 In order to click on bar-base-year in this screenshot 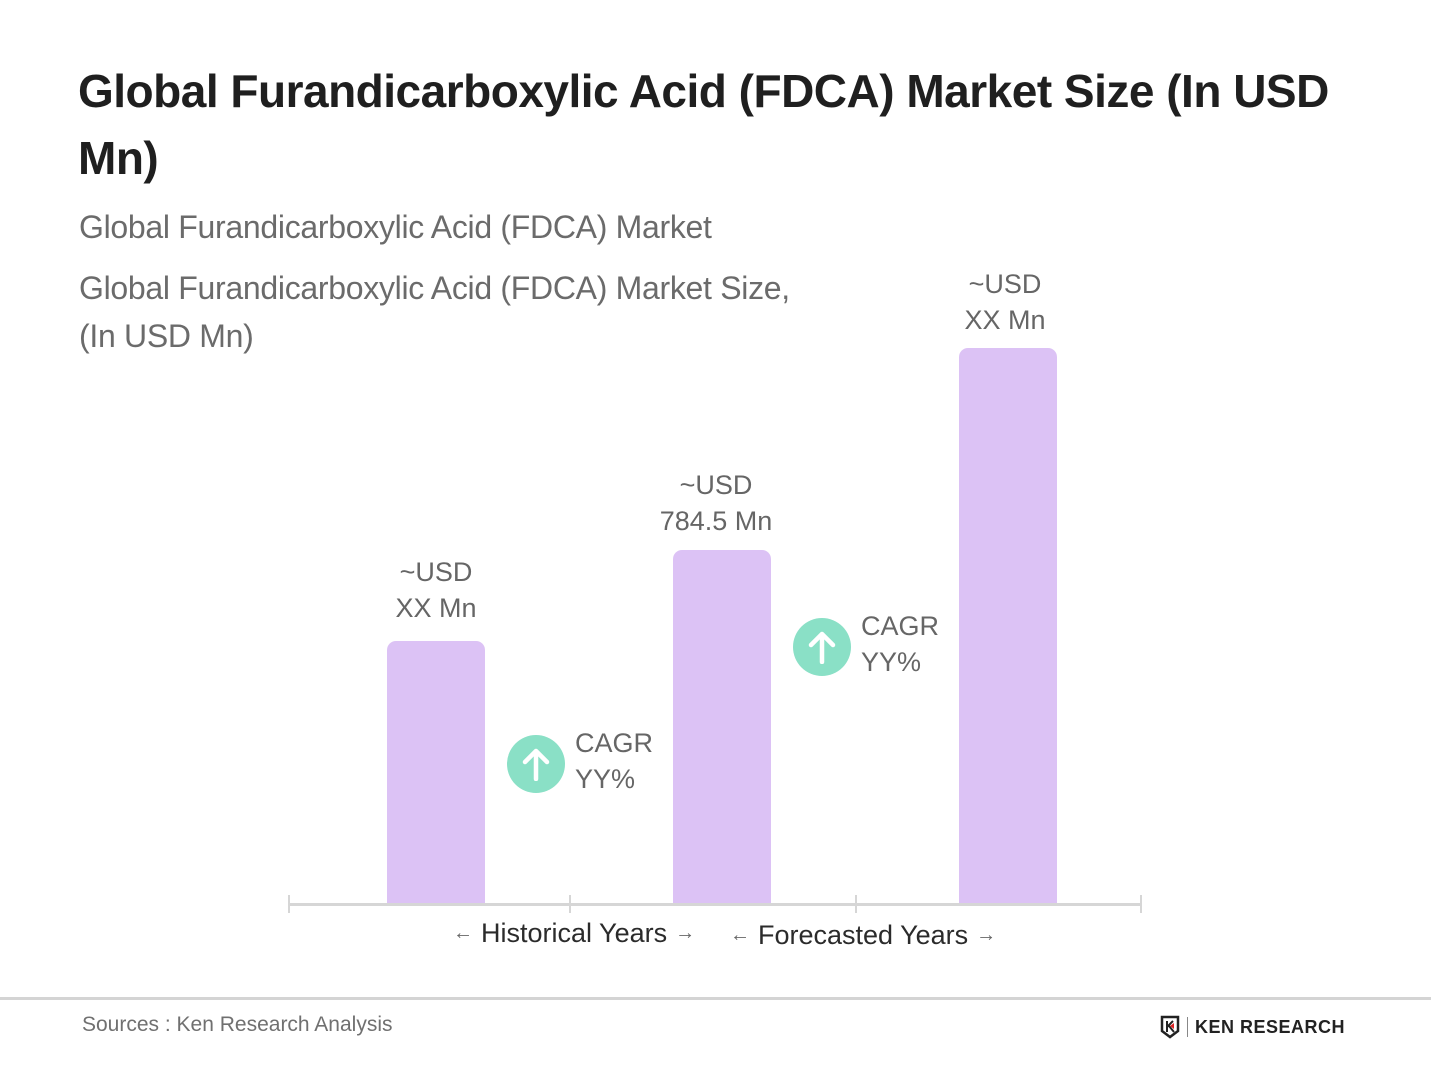, I will do `click(722, 727)`.